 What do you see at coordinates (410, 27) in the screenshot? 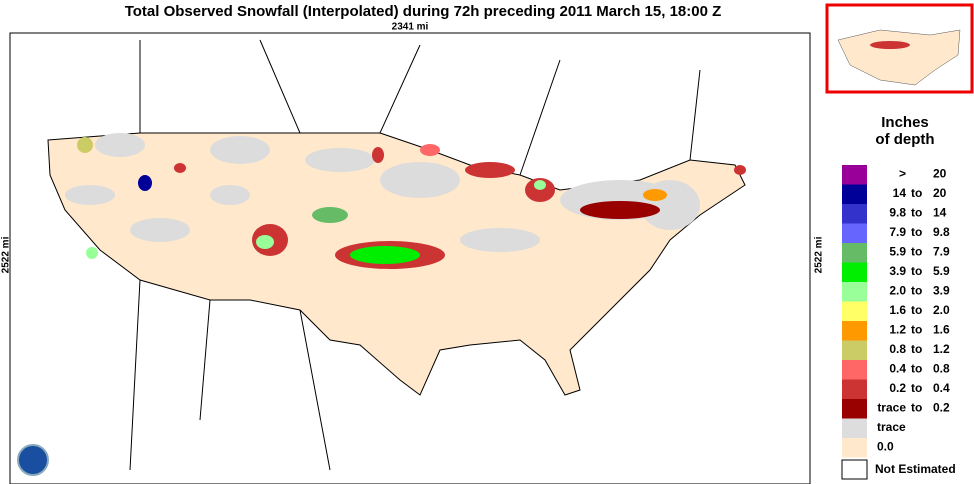
I see `scale-x: 2341 mi` at bounding box center [410, 27].